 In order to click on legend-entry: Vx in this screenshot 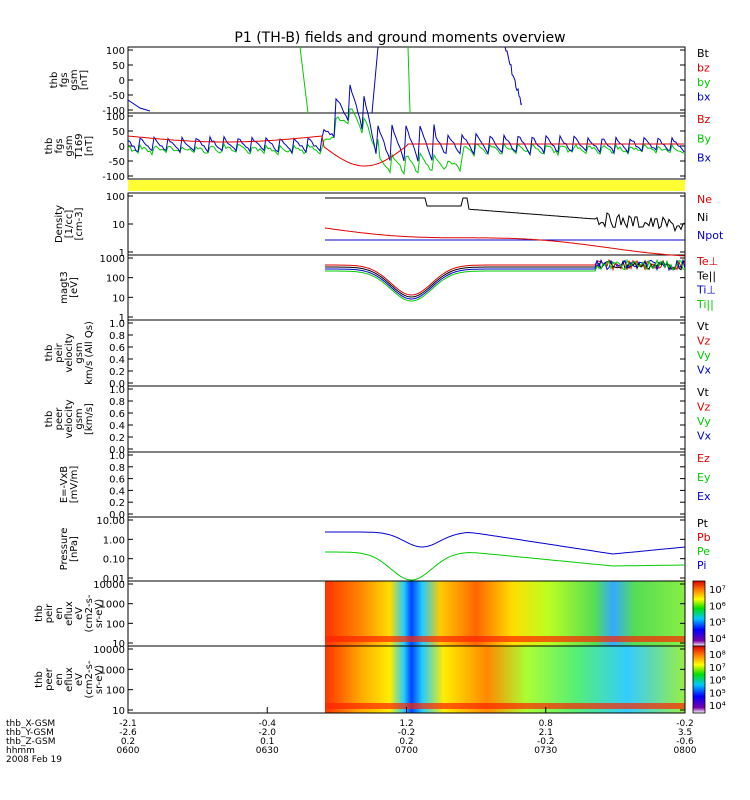, I will do `click(704, 370)`.